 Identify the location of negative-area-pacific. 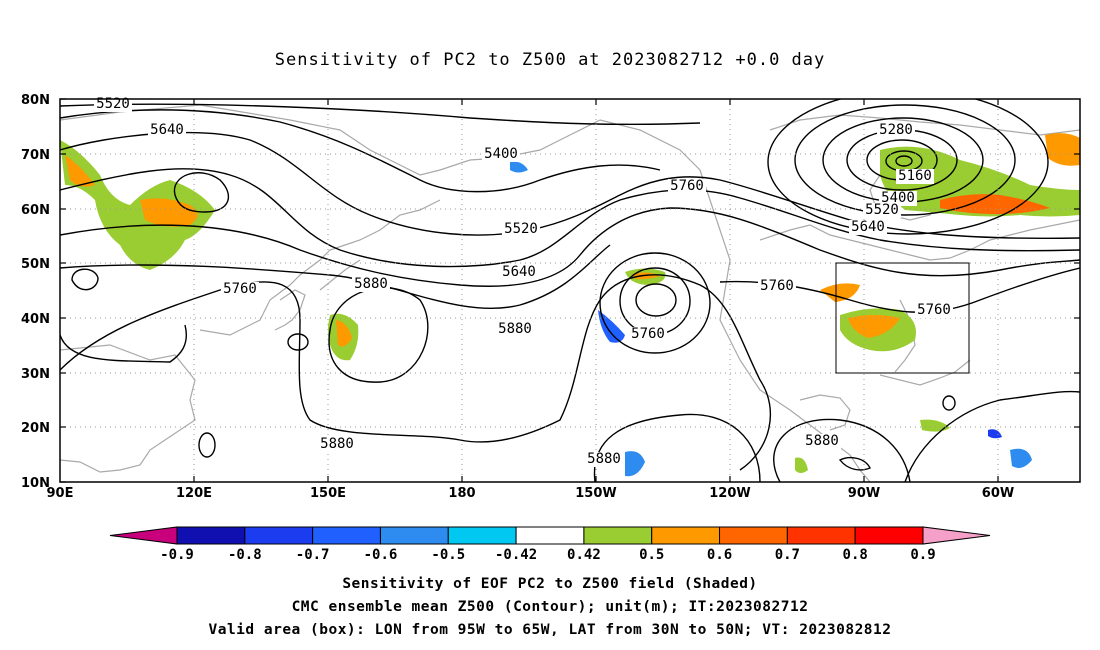
(611, 326).